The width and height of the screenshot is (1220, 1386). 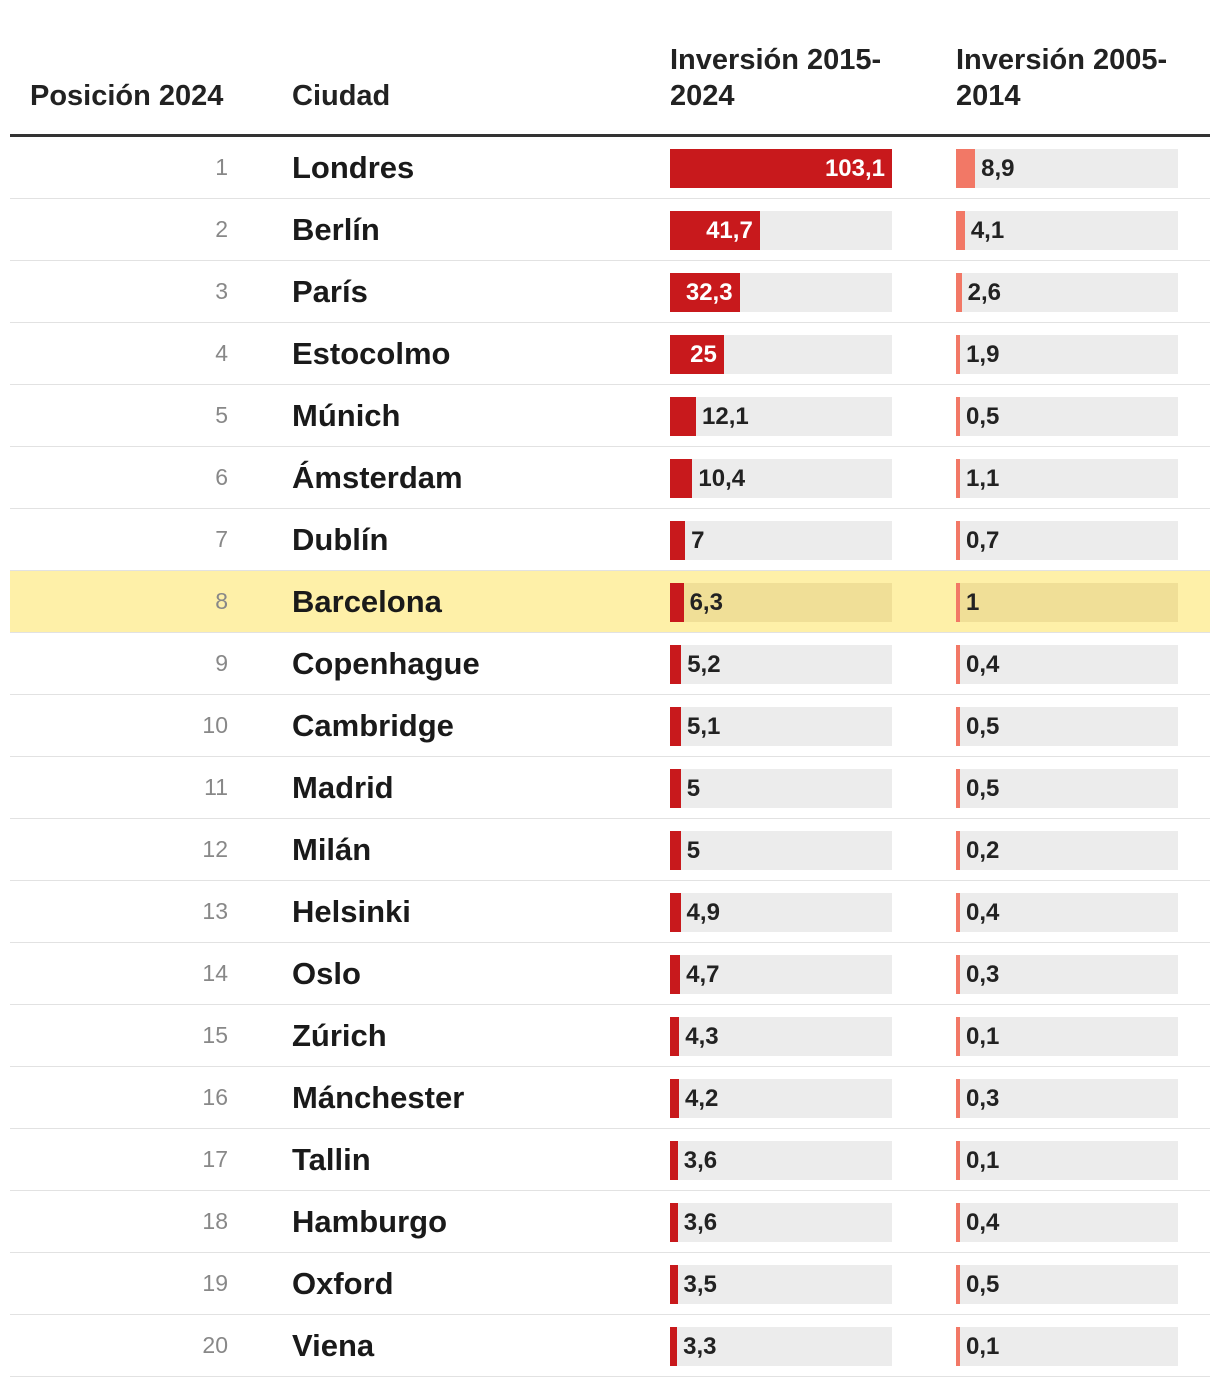 What do you see at coordinates (1067, 664) in the screenshot?
I see `bar-2005-2014-track: 0,4` at bounding box center [1067, 664].